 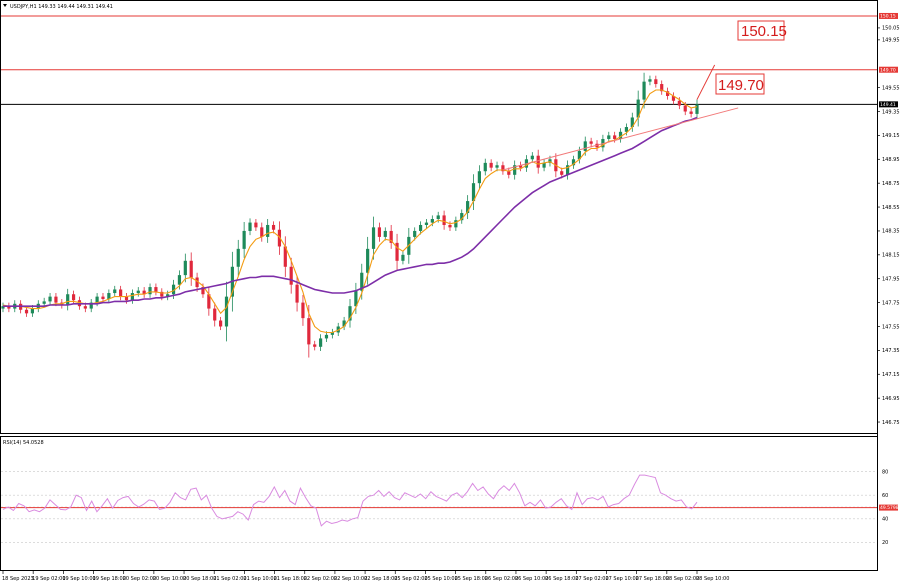 What do you see at coordinates (471, 579) in the screenshot?
I see `time-tick-label: 25 Sep 18:00` at bounding box center [471, 579].